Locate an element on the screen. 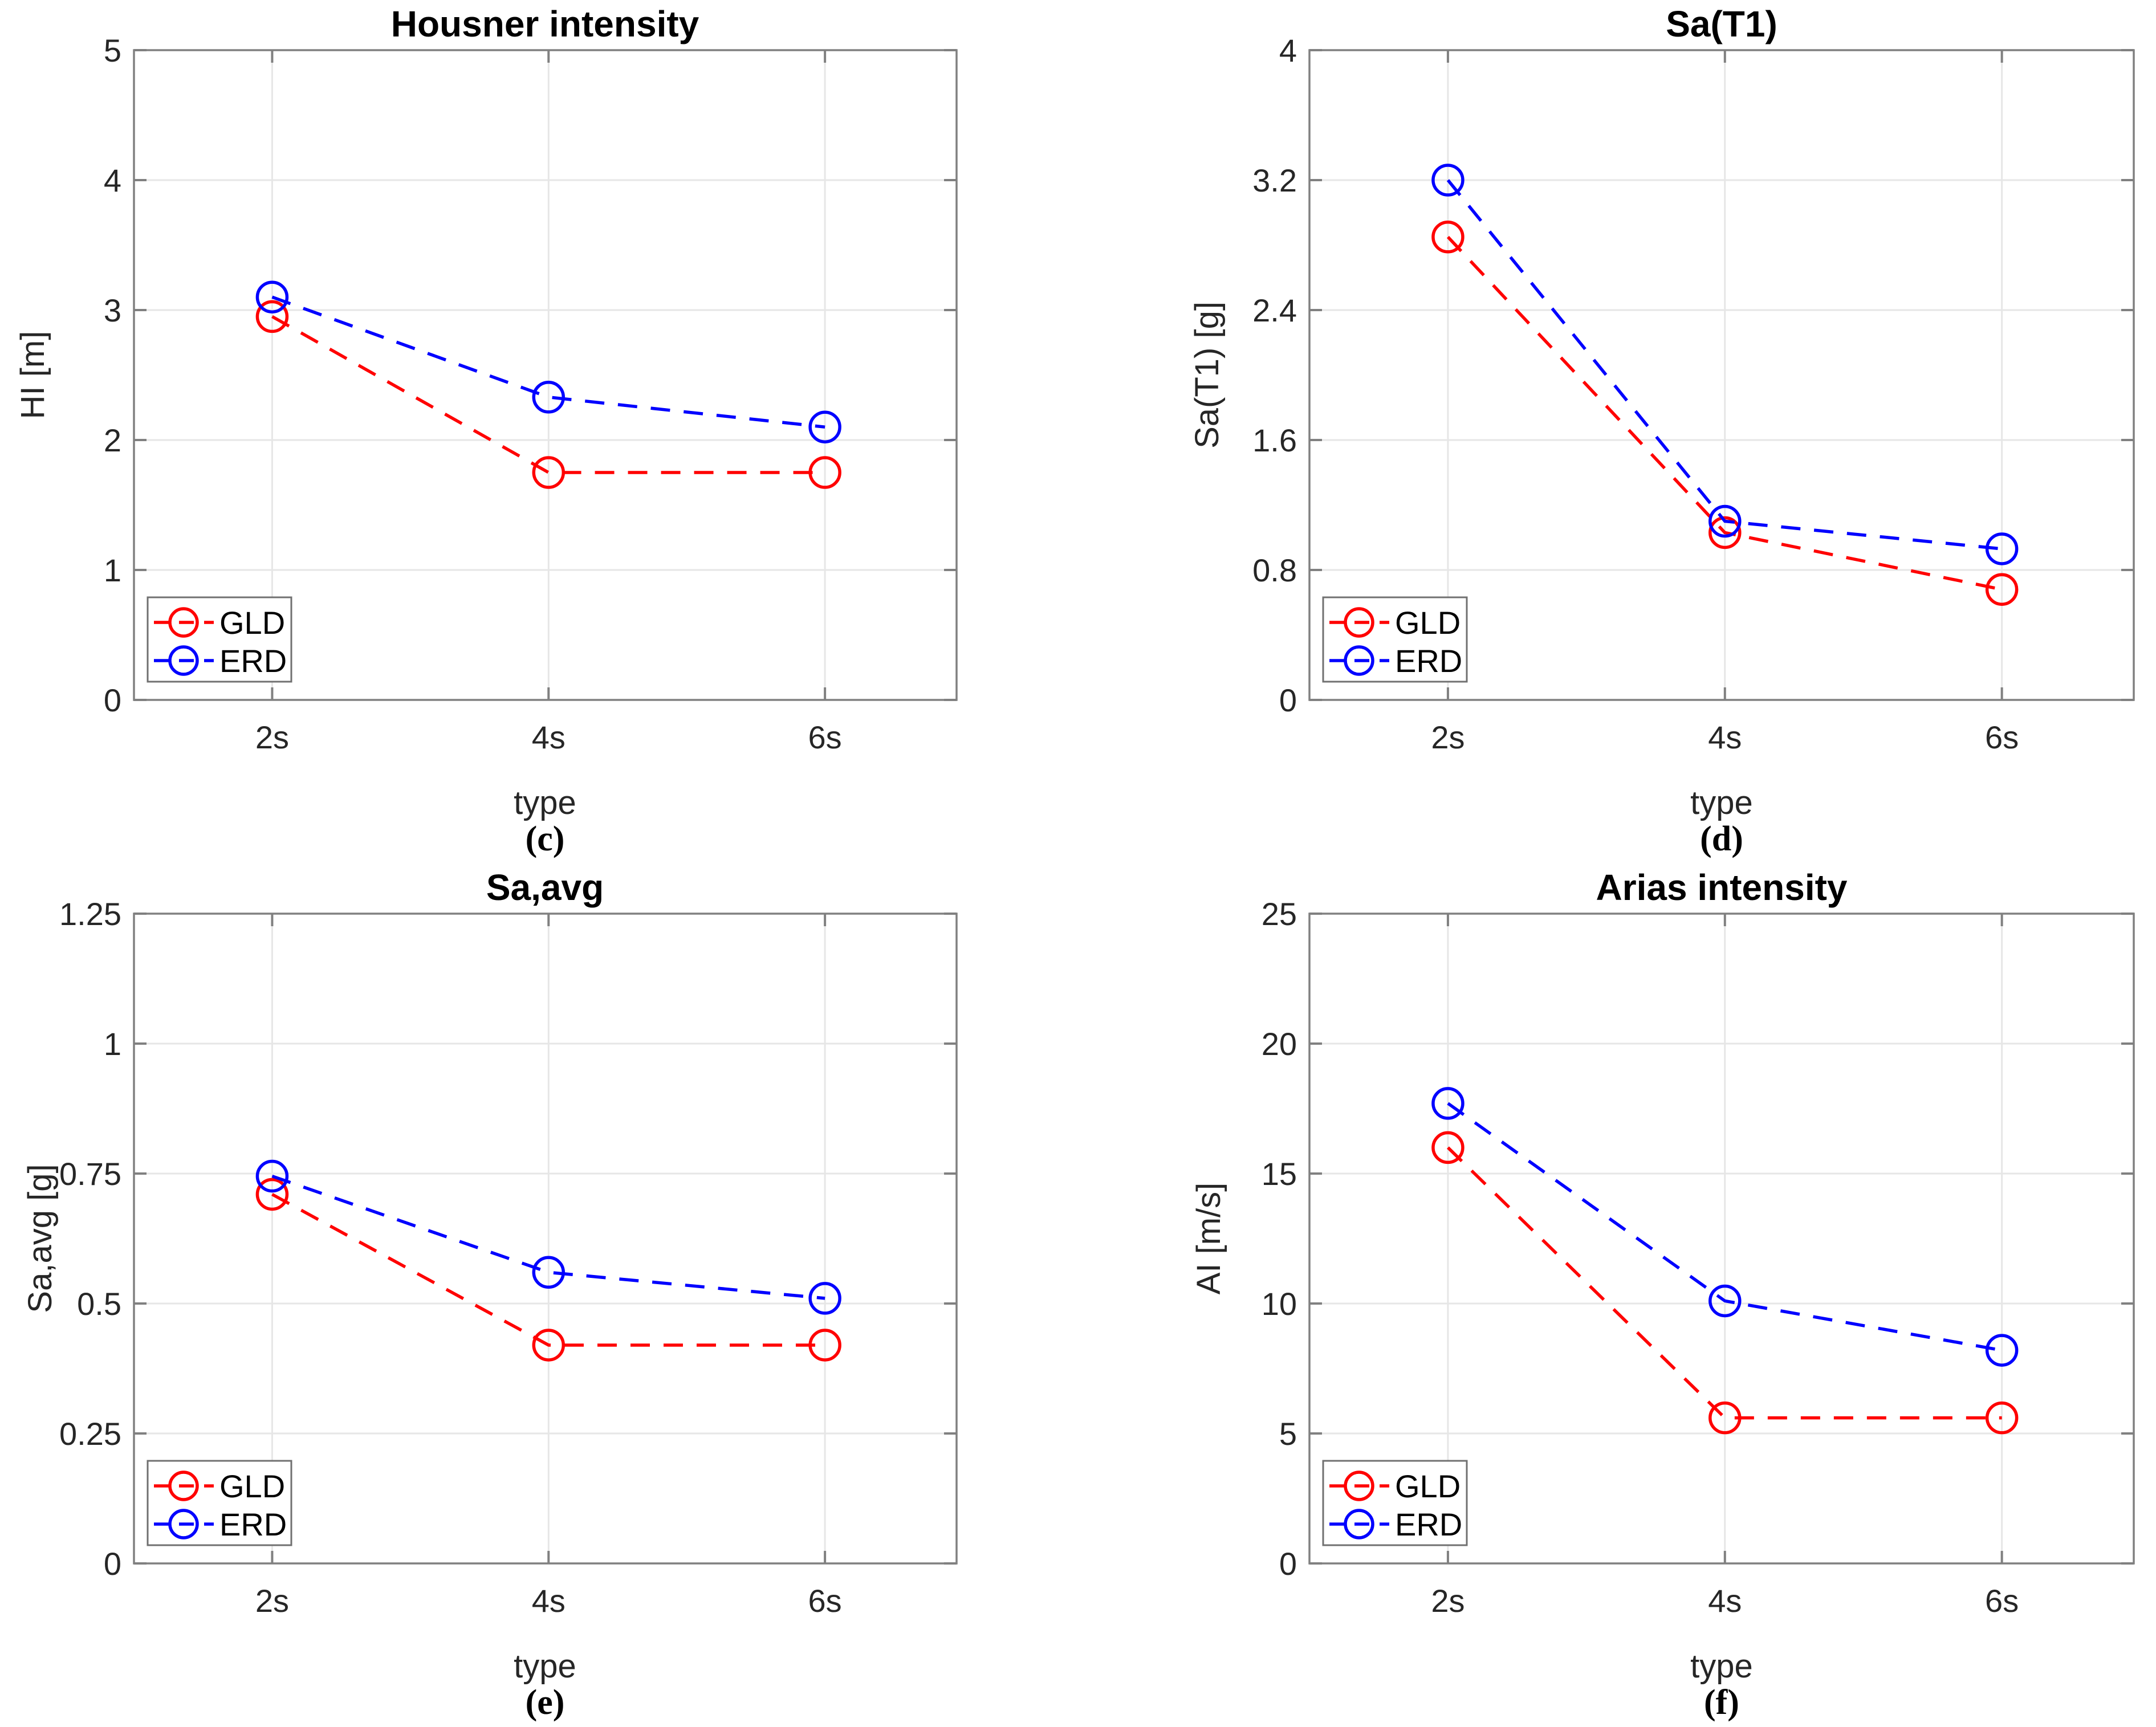 This screenshot has width=2156, height=1727. panel-label: (e) is located at coordinates (545, 1702).